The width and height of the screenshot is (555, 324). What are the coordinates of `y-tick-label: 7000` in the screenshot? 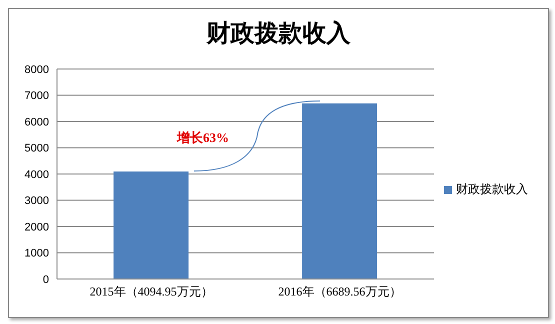 It's located at (36, 96).